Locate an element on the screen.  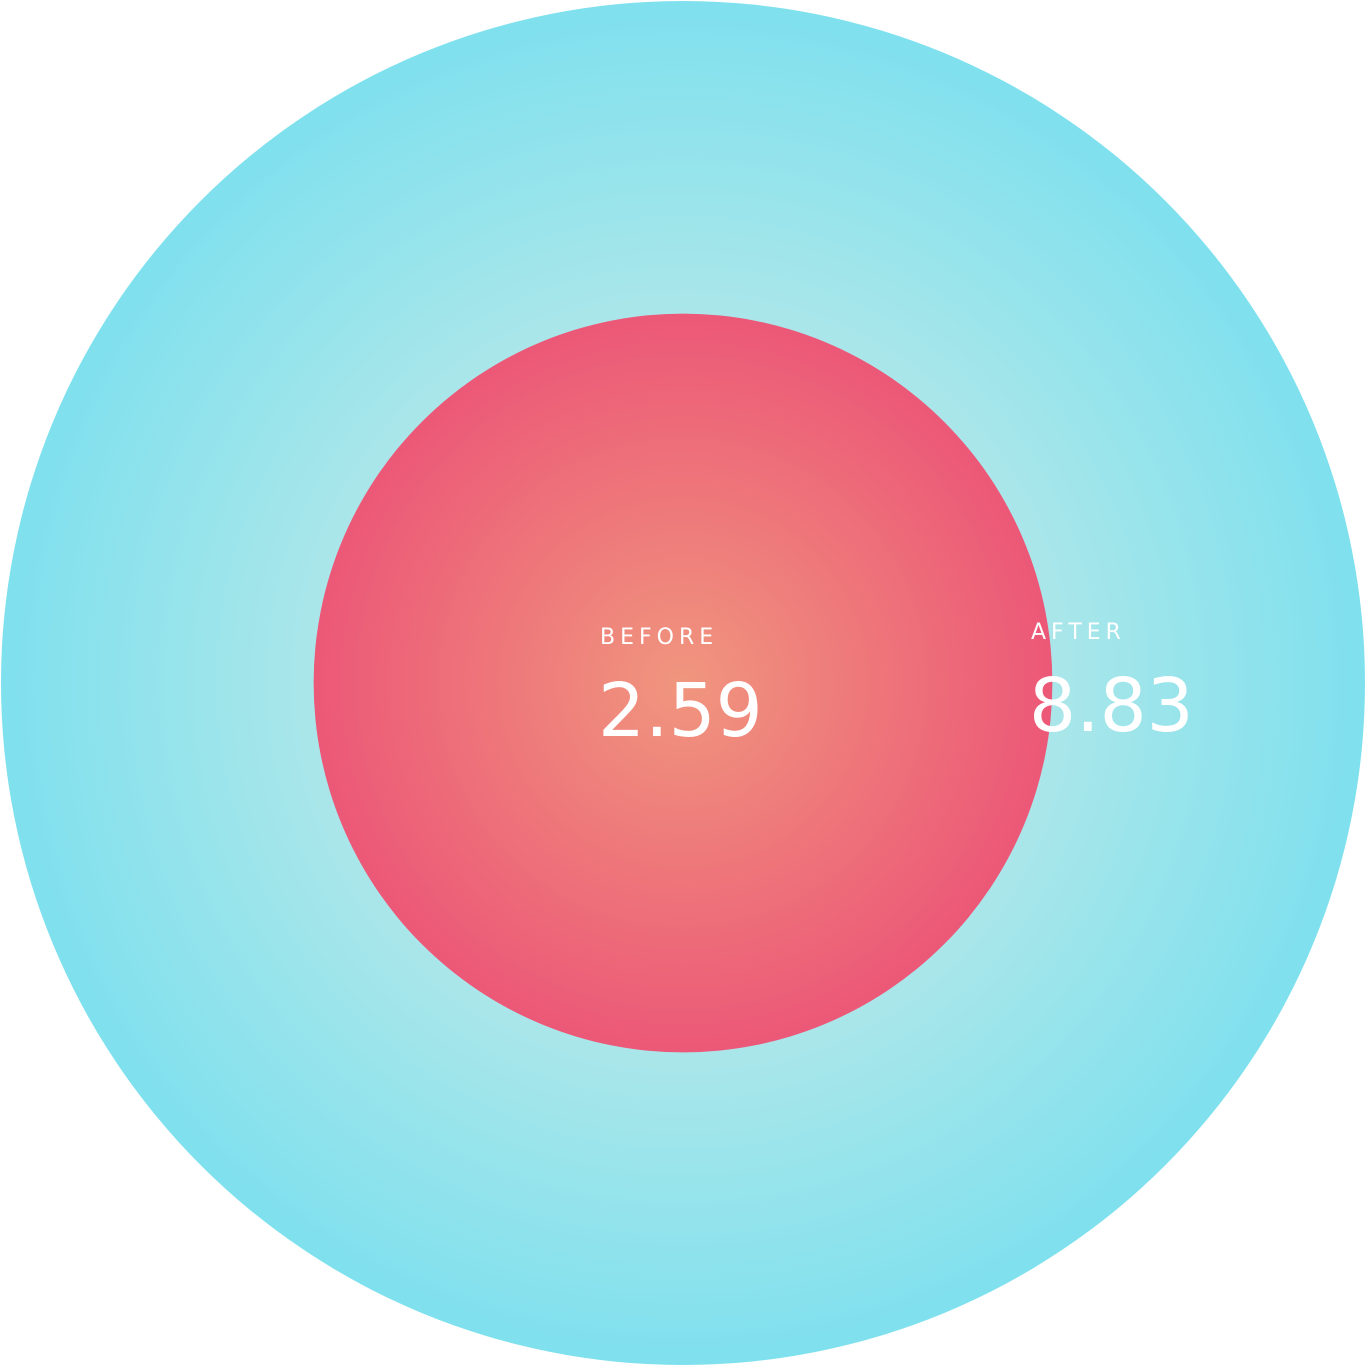
before-label: BEFORE is located at coordinates (659, 637).